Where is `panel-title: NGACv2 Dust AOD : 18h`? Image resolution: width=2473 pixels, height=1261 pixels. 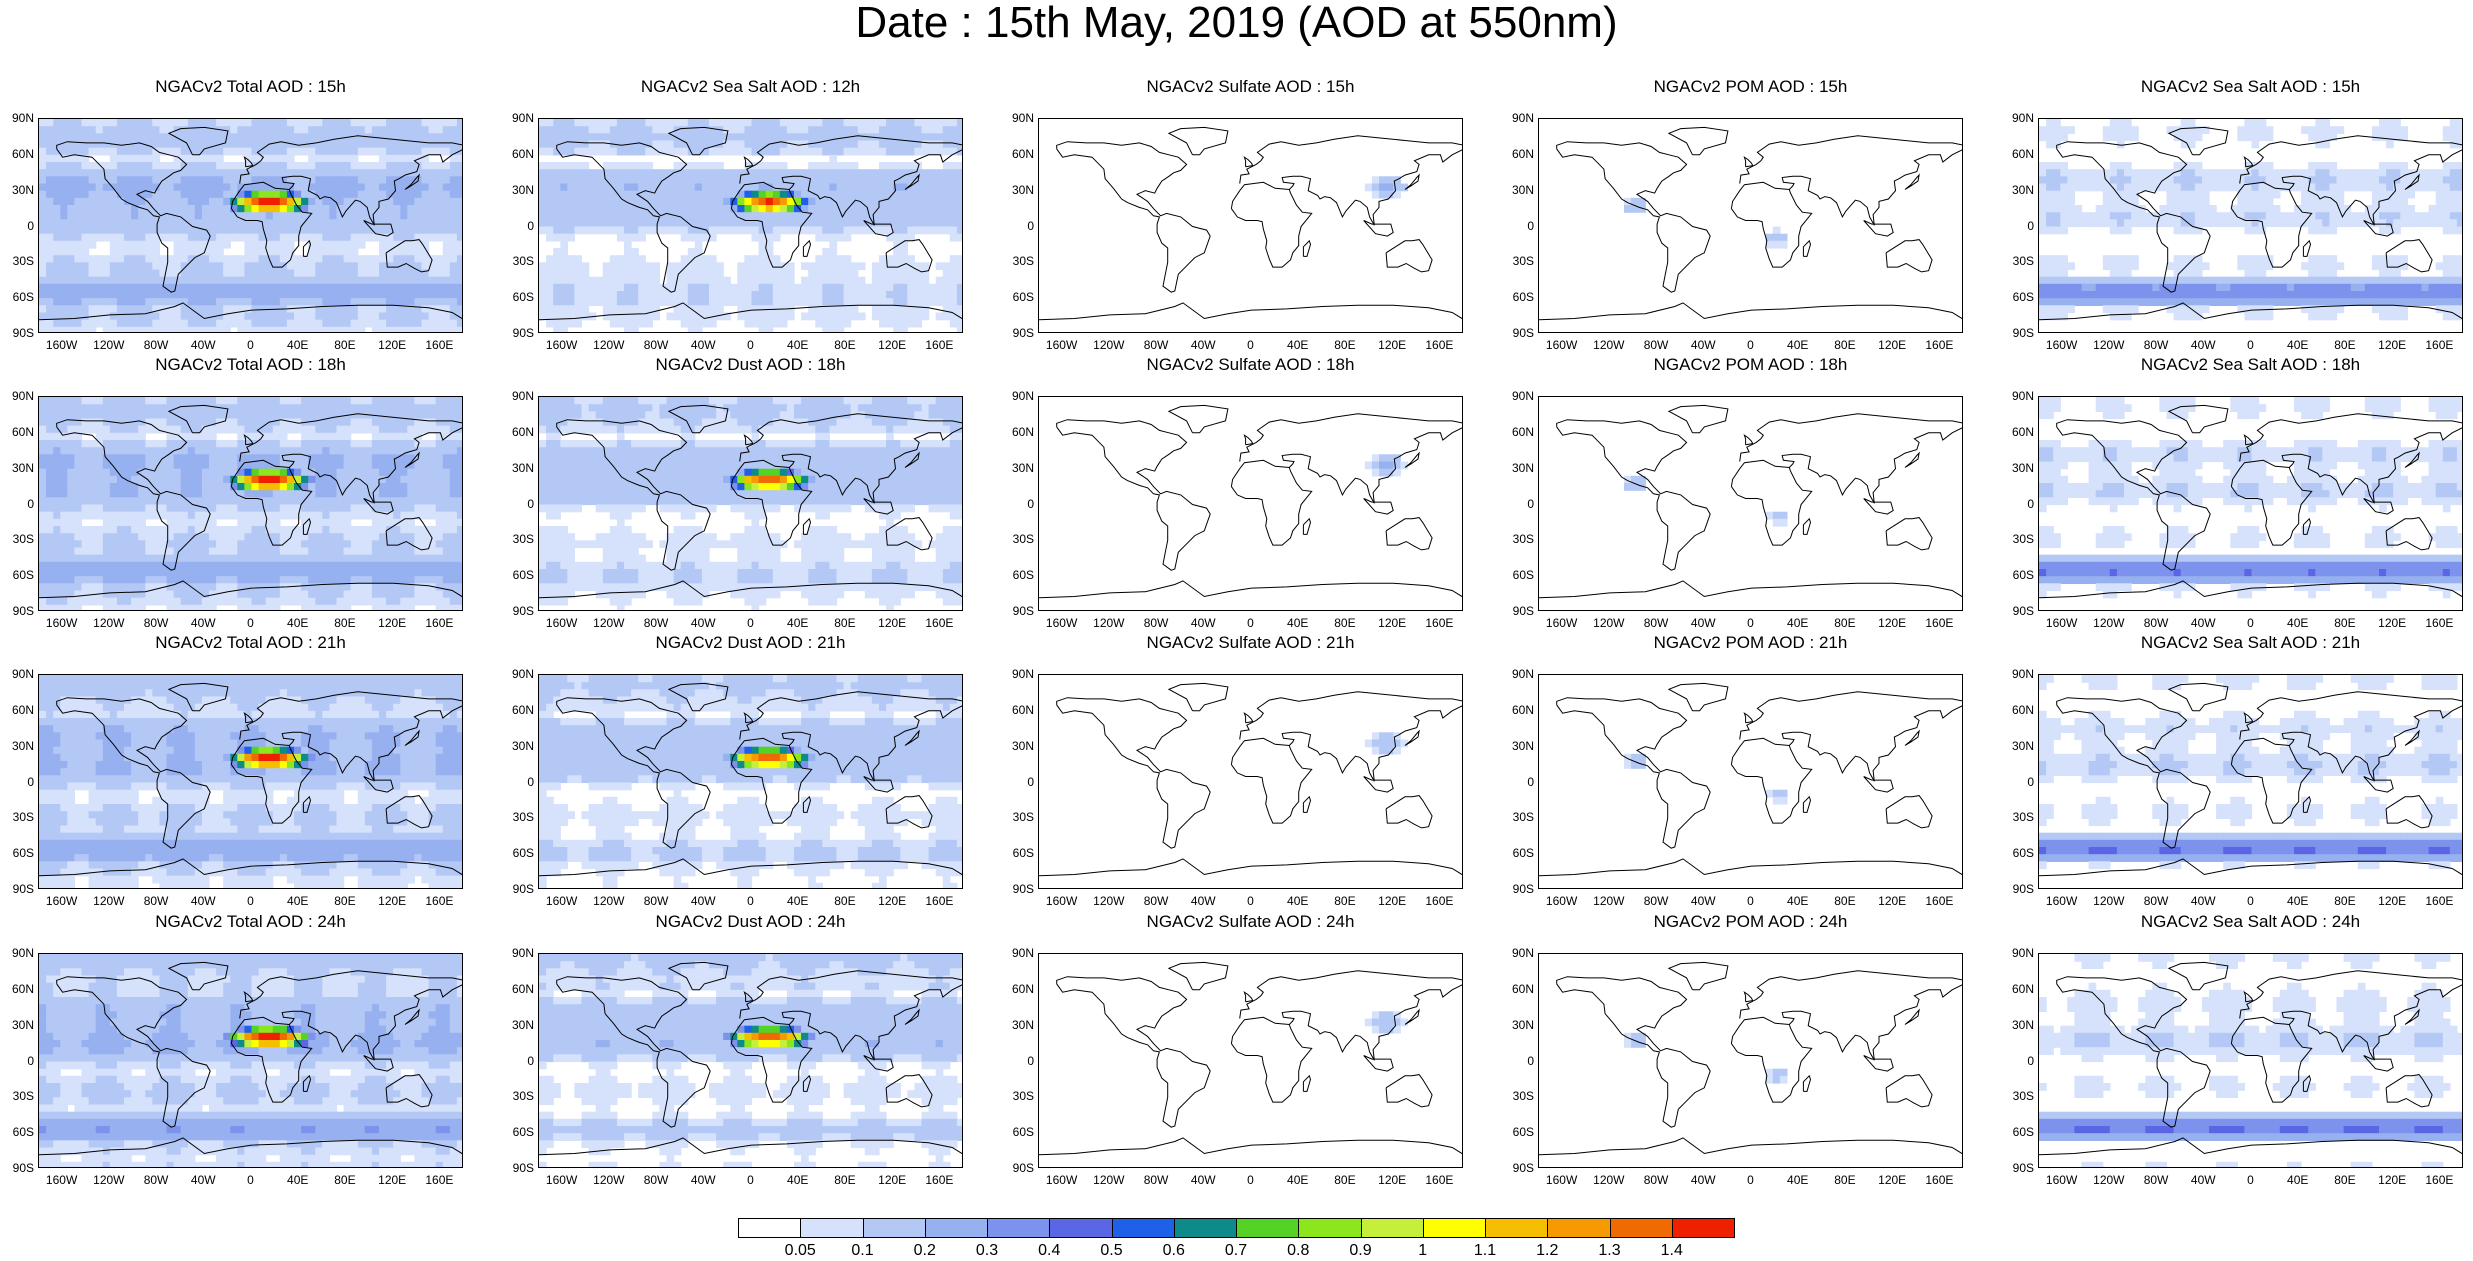 panel-title: NGACv2 Dust AOD : 18h is located at coordinates (750, 364).